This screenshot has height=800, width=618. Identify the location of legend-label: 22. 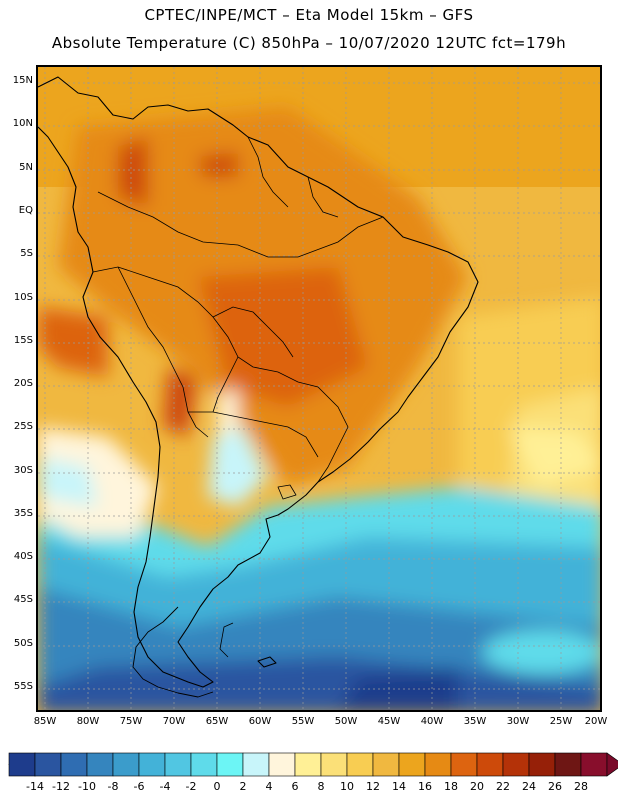
(503, 786).